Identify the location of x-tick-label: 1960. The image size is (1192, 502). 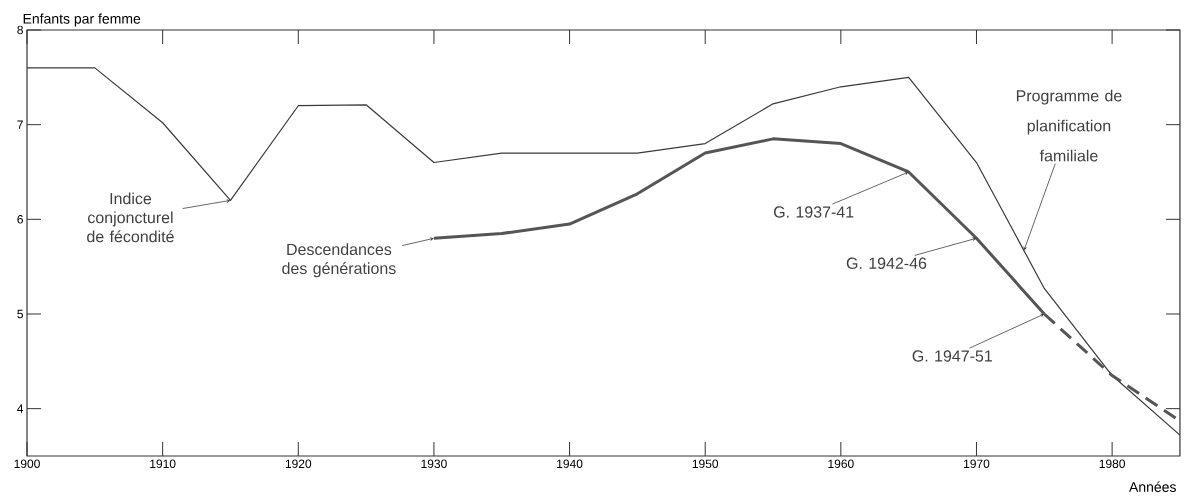
(841, 464).